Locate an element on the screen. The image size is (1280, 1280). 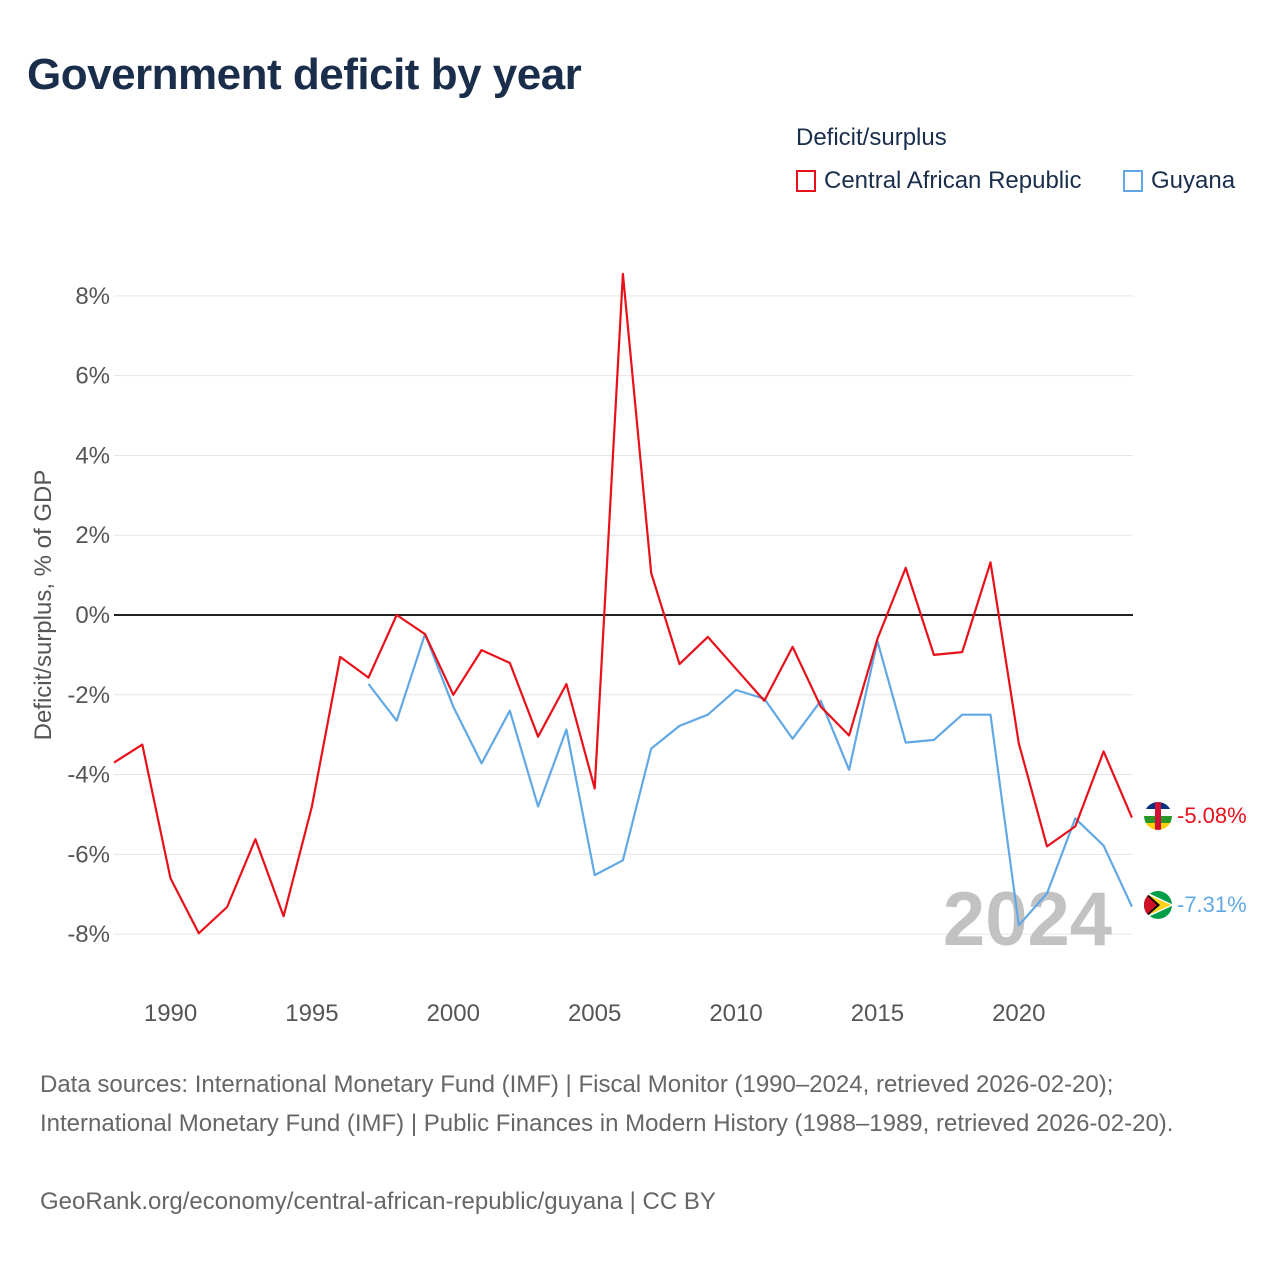
legend-title: Deficit/surplus is located at coordinates (871, 137).